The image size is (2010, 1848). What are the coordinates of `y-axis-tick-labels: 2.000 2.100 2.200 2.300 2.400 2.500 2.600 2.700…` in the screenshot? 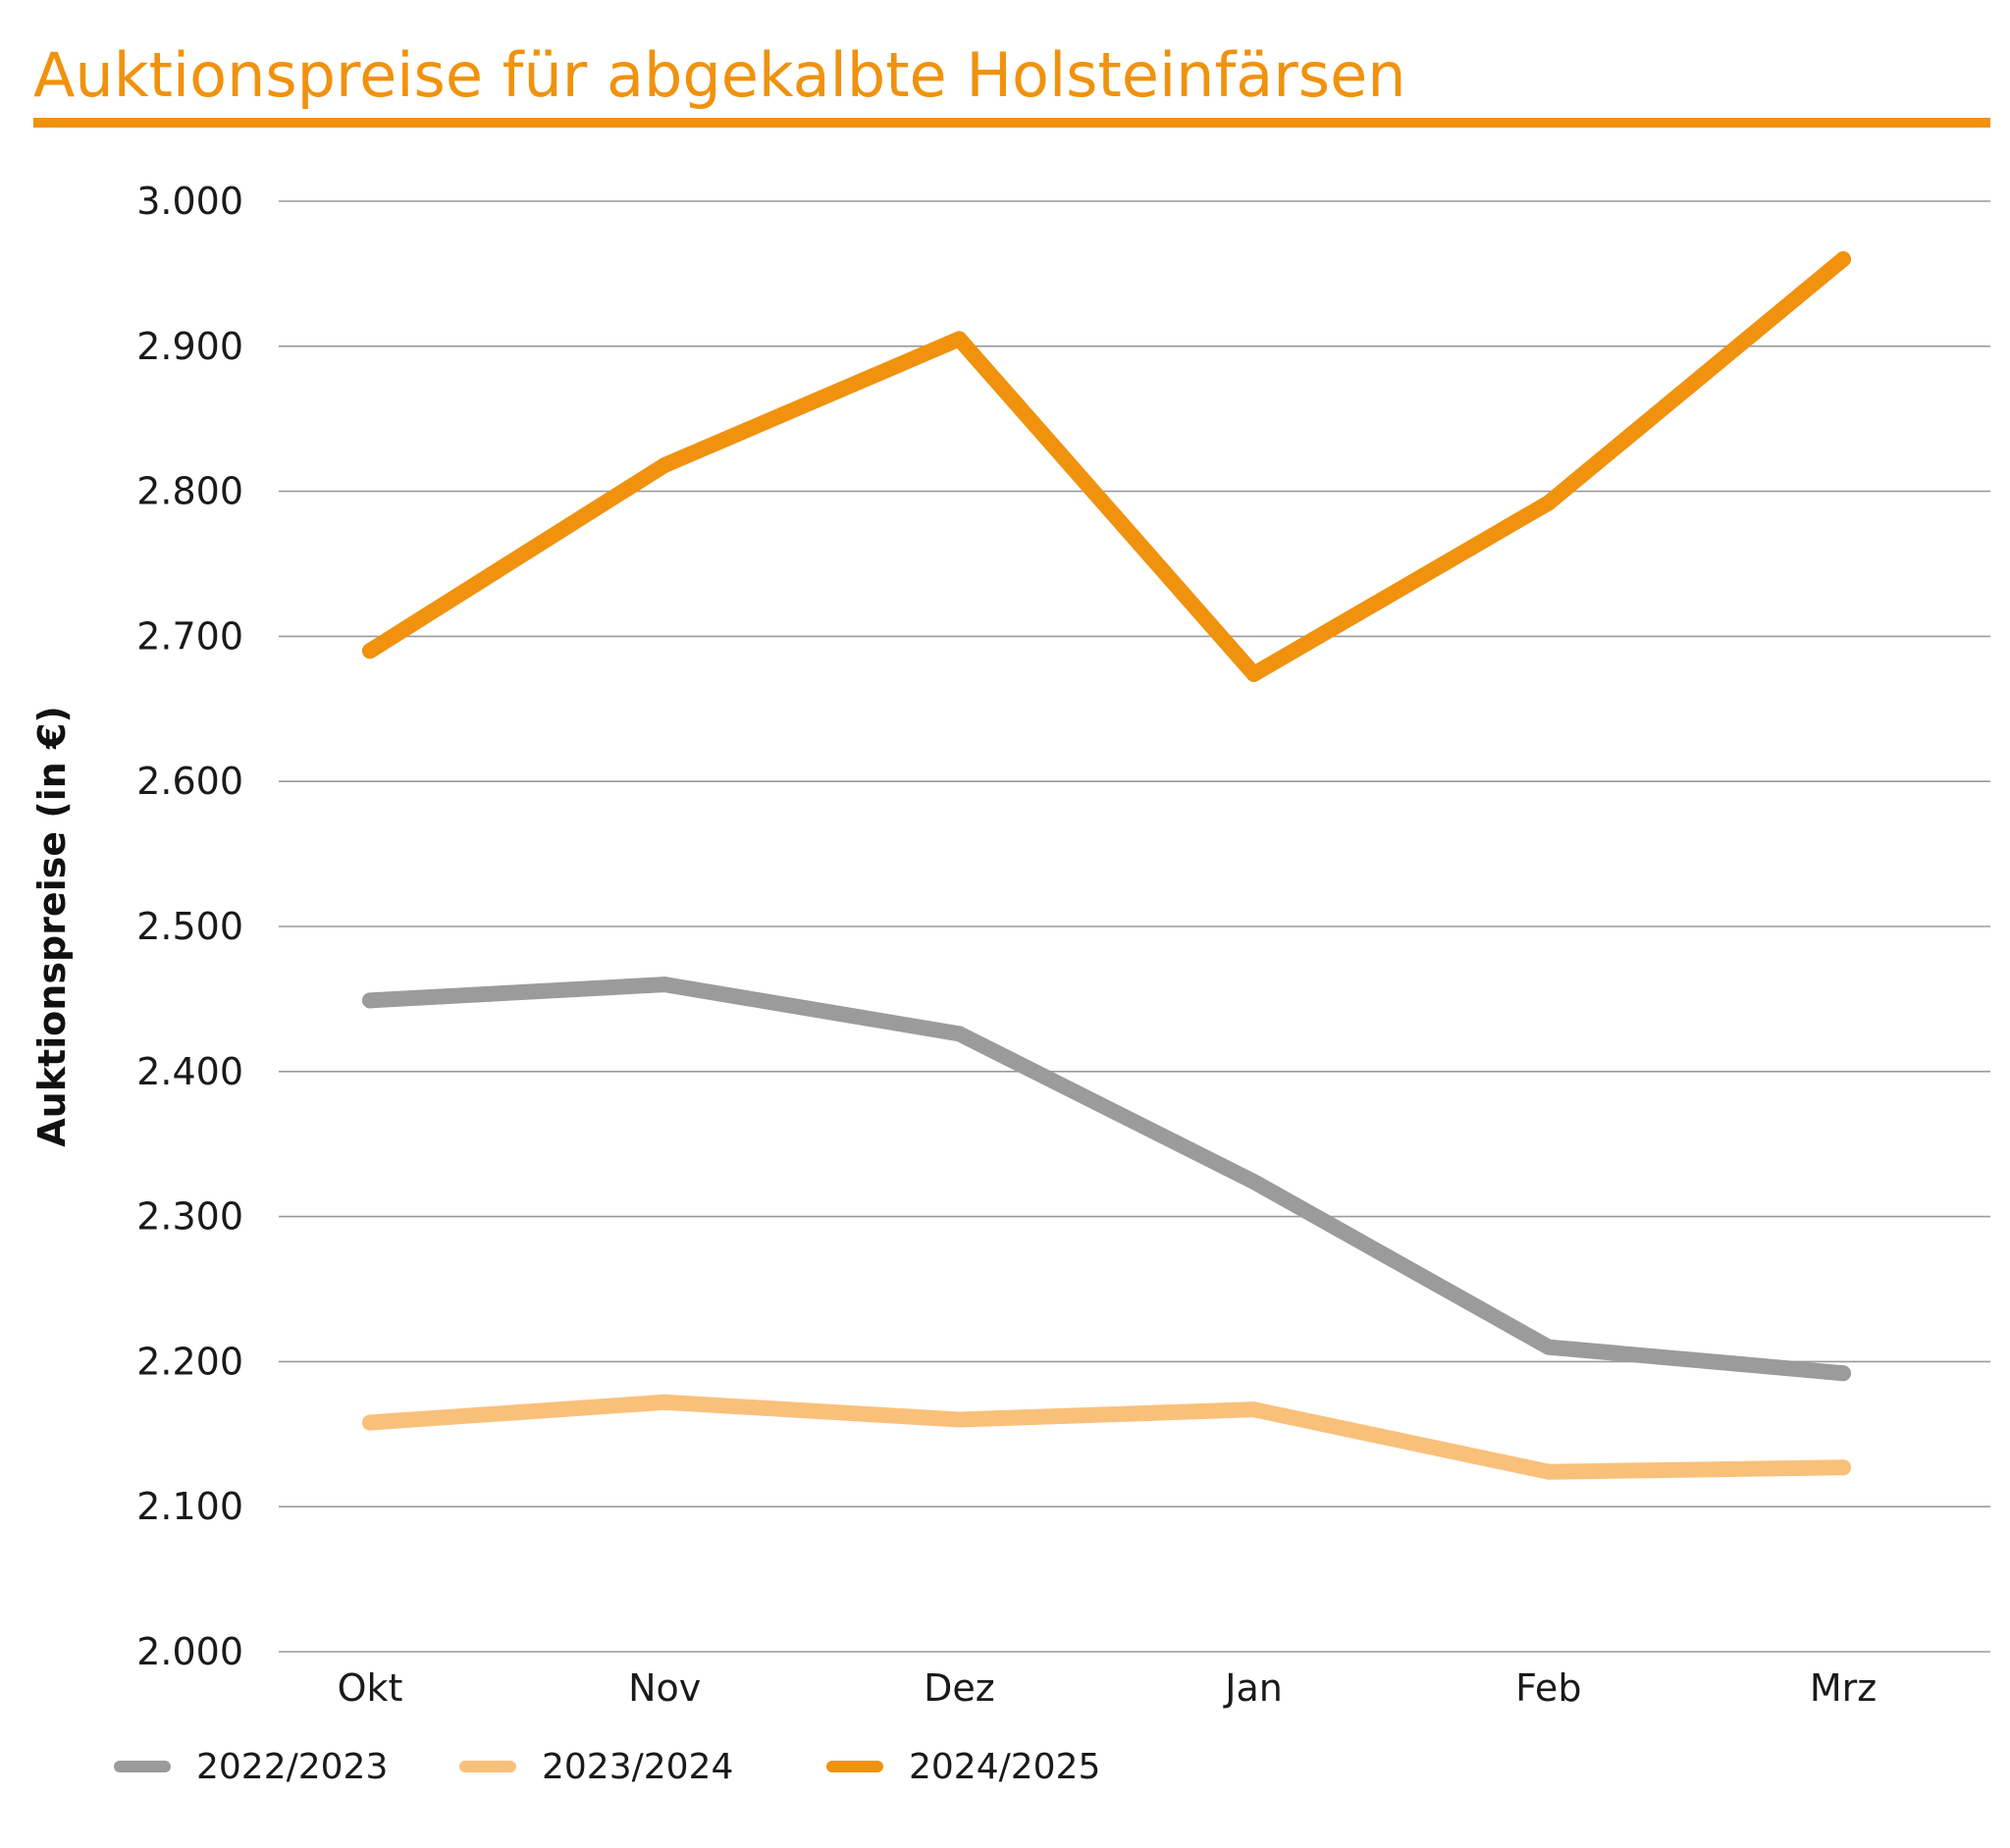 It's located at (189, 927).